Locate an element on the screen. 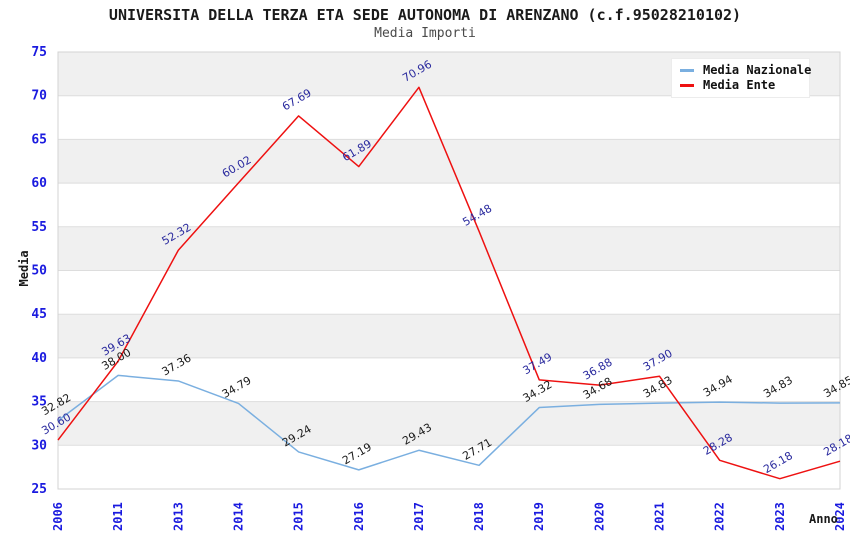  legend-label-media-ente: Media Ente is located at coordinates (739, 85).